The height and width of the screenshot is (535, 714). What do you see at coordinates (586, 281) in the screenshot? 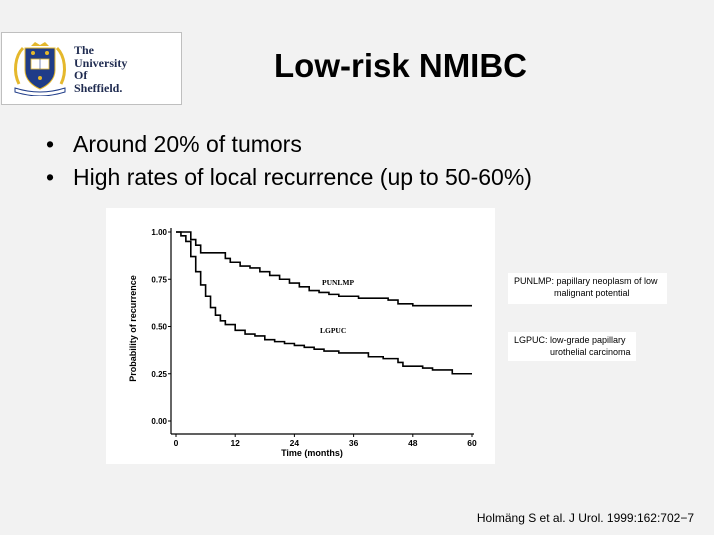
I see `punlmp-line-1: PUNLMP: papillary neoplasm of low` at bounding box center [586, 281].